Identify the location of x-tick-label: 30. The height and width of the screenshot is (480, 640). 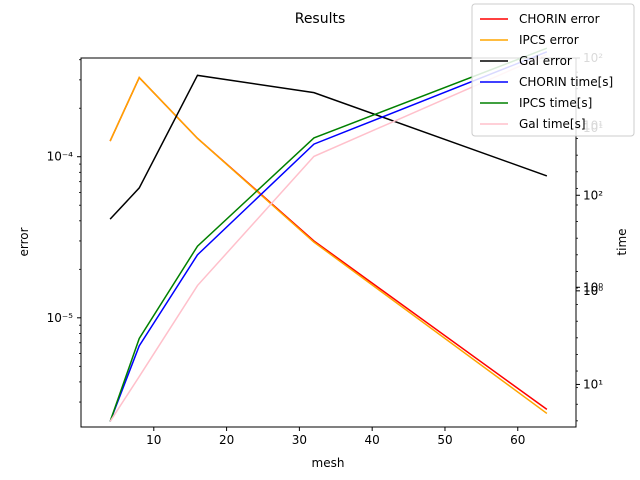
(299, 440).